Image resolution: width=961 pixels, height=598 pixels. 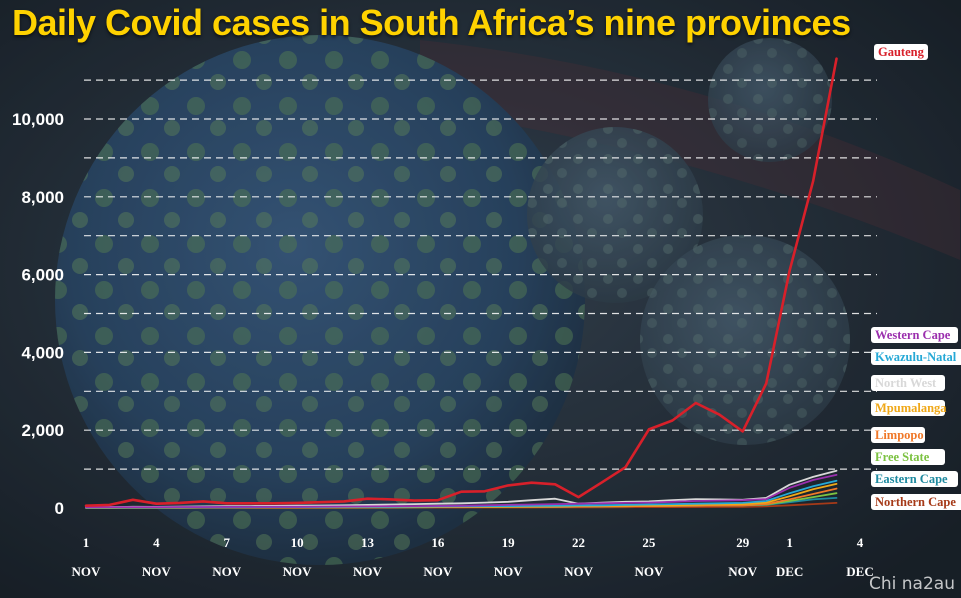 What do you see at coordinates (649, 542) in the screenshot?
I see `x-tick-day-25-nov: 25` at bounding box center [649, 542].